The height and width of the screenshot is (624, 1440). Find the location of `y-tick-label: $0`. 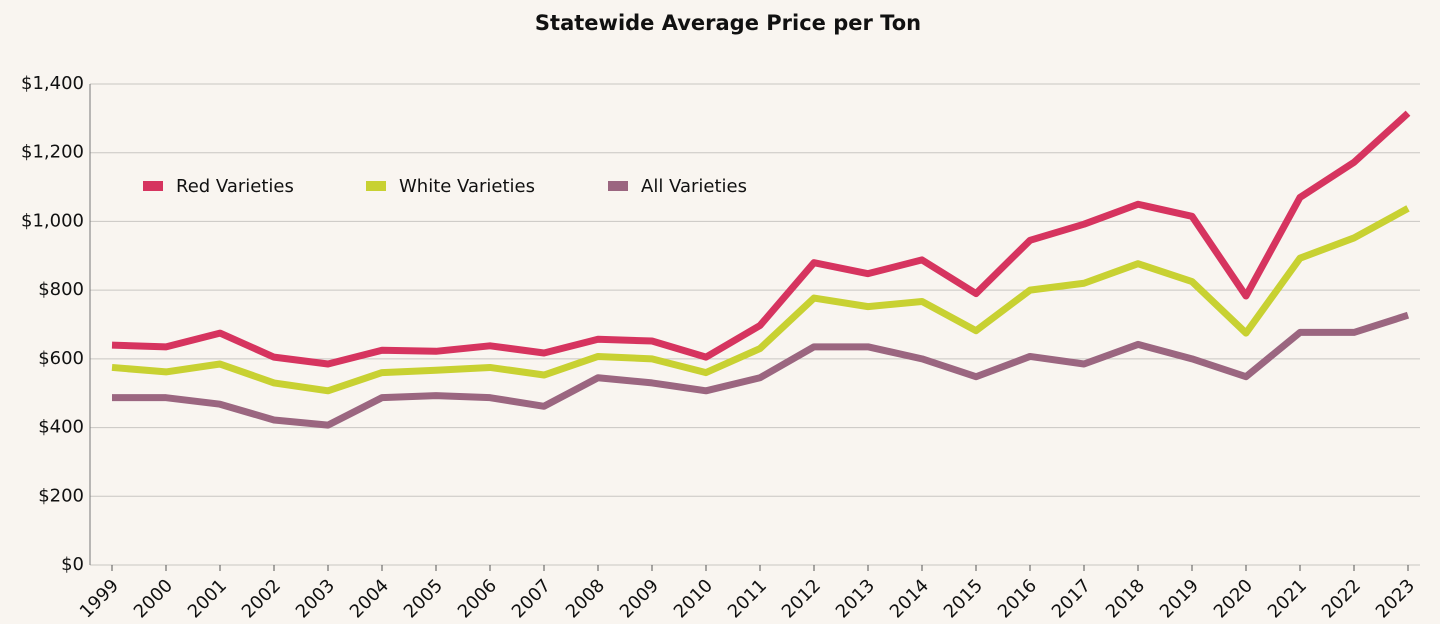

y-tick-label: $0 is located at coordinates (72, 564).